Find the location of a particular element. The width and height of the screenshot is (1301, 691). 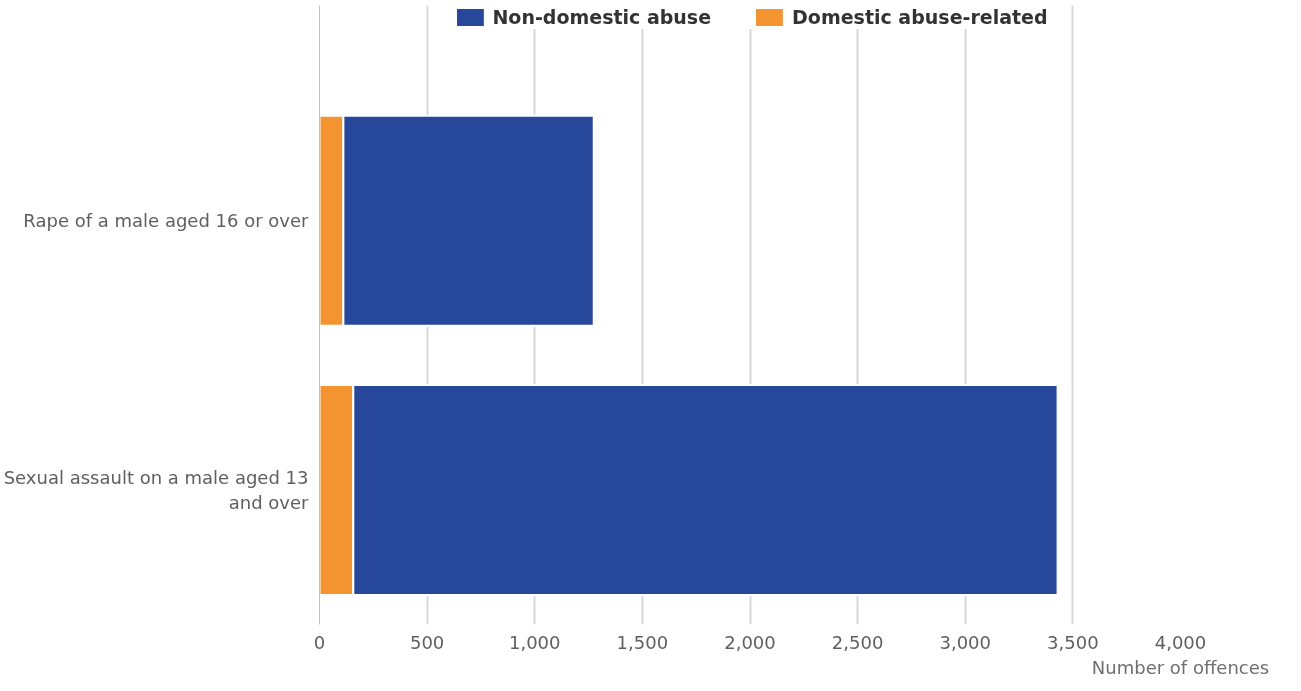

x-tick-label: 0 is located at coordinates (319, 642).